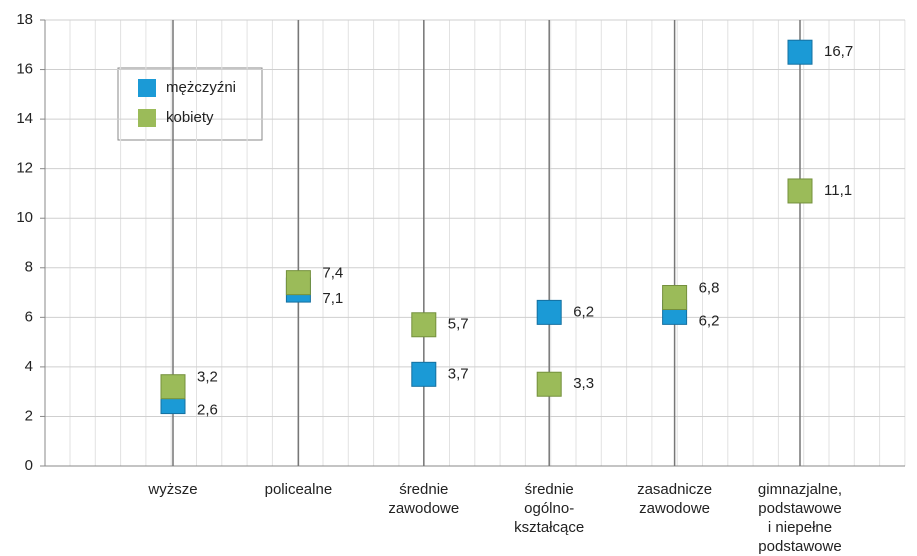 This screenshot has width=917, height=556. Describe the element at coordinates (332, 273) in the screenshot. I see `data-label: 7,4` at that location.